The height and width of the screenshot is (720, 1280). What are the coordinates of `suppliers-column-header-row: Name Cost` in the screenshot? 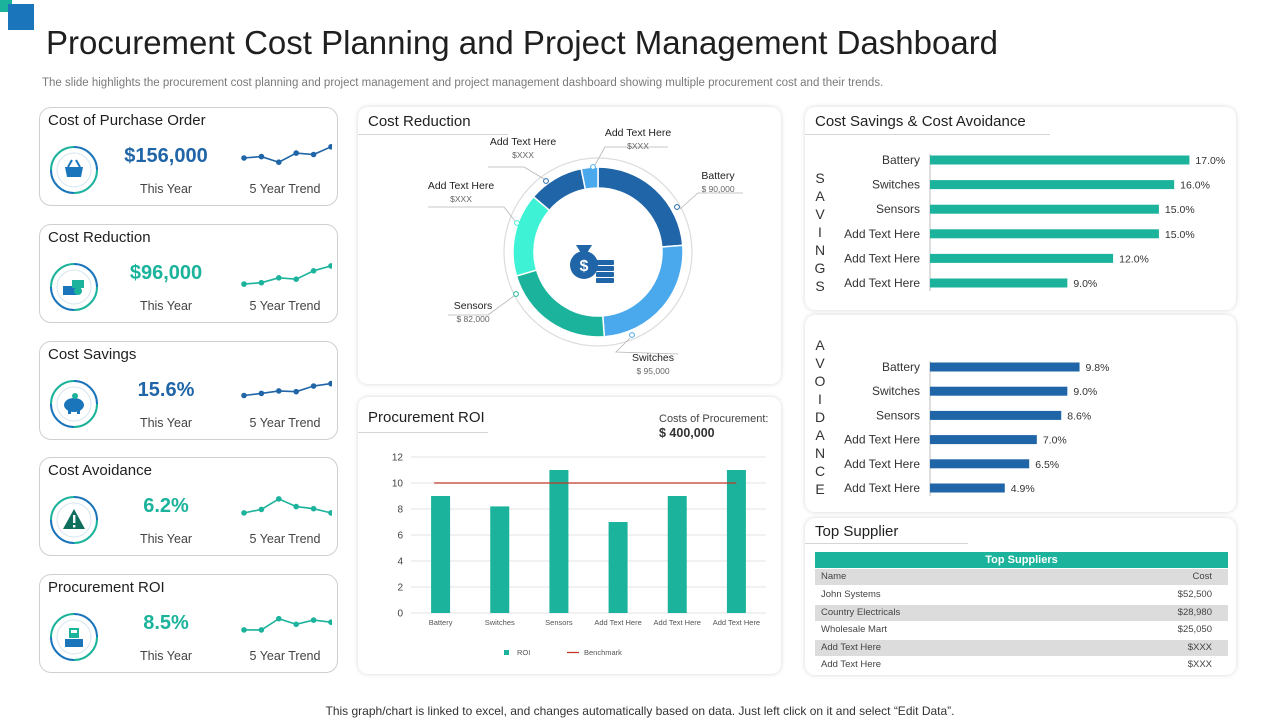 It's located at (1021, 577).